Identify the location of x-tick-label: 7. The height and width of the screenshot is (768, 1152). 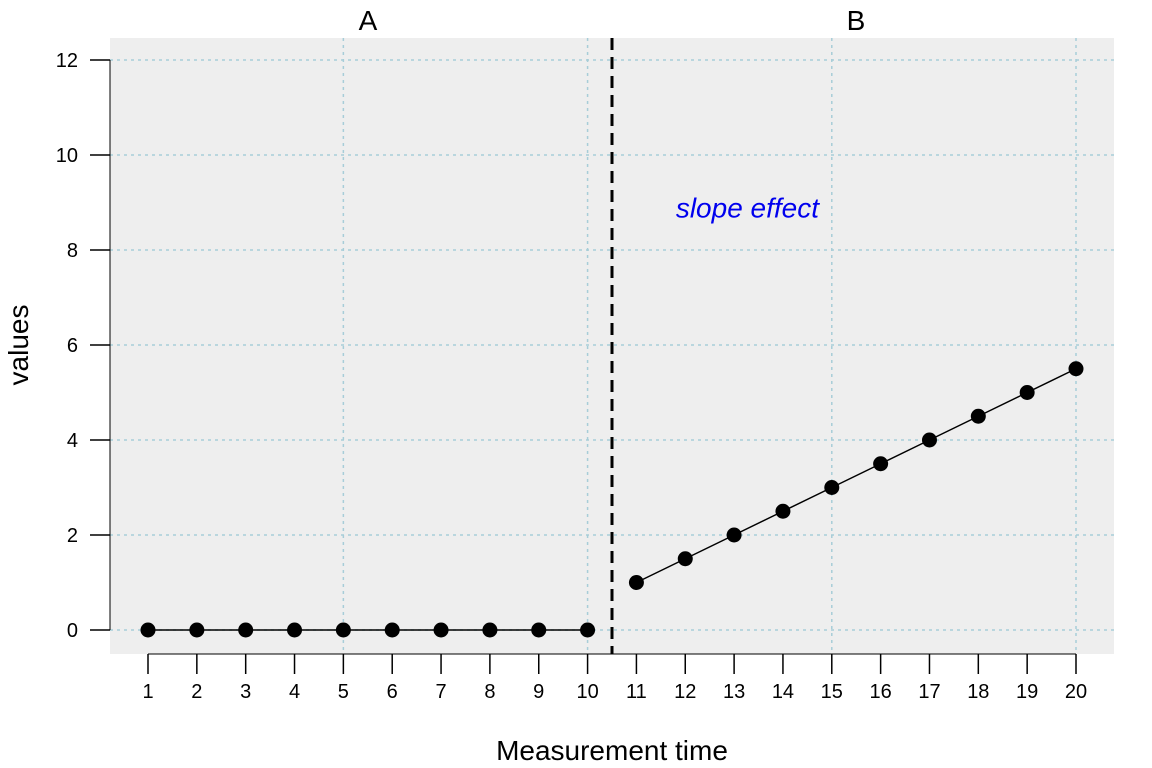
(440, 692).